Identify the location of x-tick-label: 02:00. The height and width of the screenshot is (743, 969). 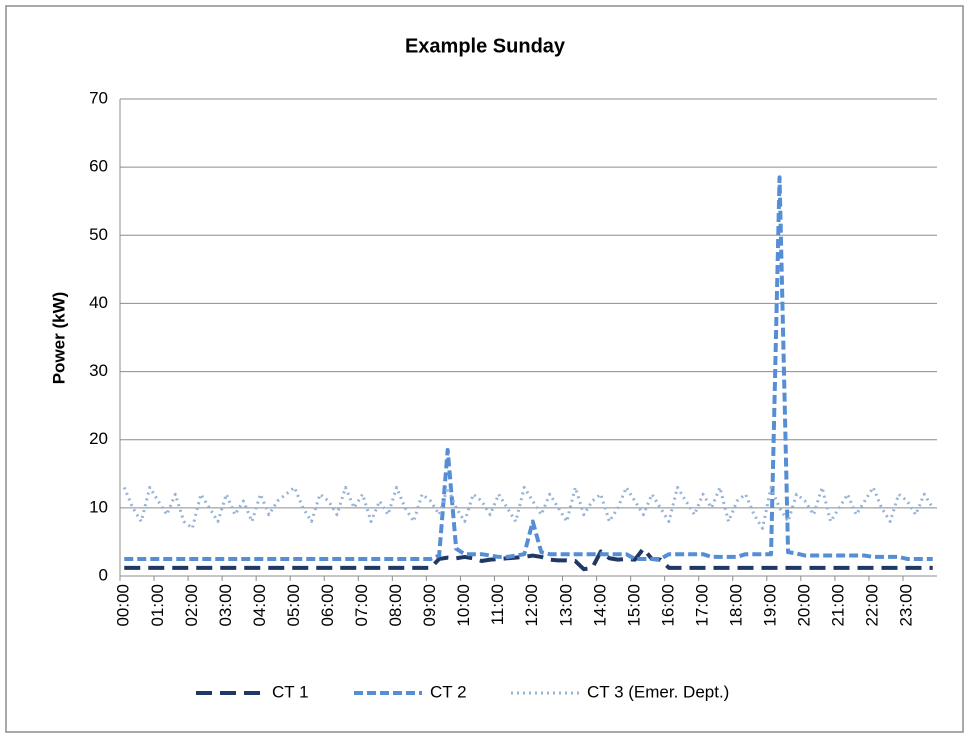
(191, 605).